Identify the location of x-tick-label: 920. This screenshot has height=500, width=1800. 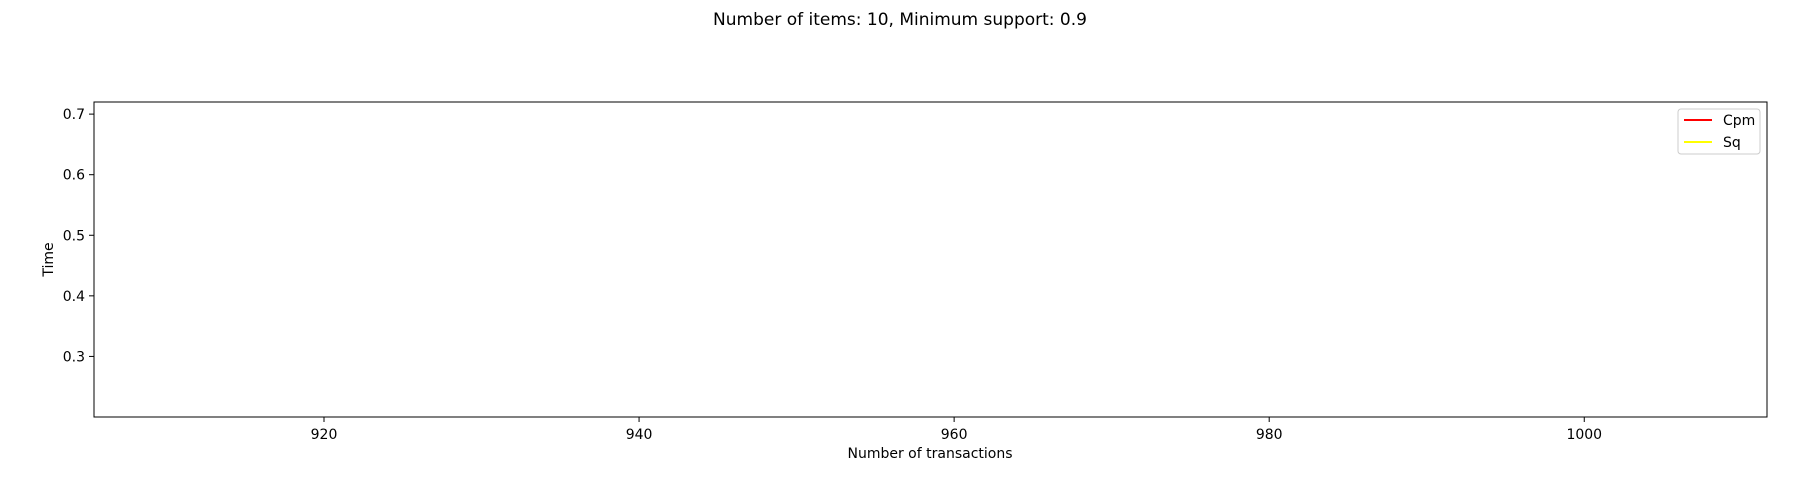
(324, 435).